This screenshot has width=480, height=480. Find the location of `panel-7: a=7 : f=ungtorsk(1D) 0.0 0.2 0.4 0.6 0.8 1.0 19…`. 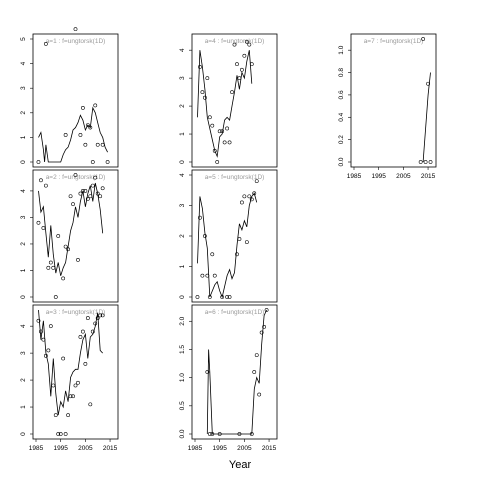

panel-7: a=7 : f=ungtorsk(1D) 0.0 0.2 0.4 0.6 0.8 1.0 19… is located at coordinates (387, 106).